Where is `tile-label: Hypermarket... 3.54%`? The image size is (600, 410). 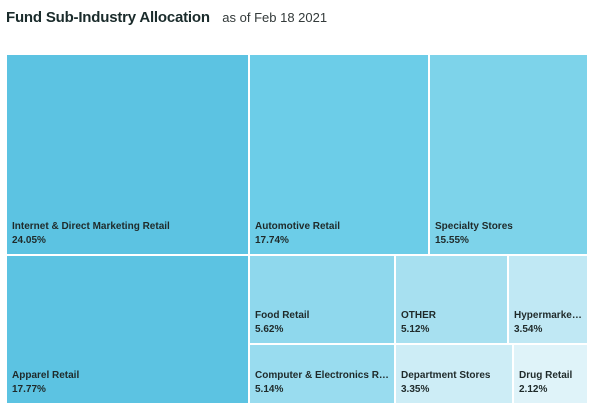 tile-label: Hypermarket... 3.54% is located at coordinates (548, 323).